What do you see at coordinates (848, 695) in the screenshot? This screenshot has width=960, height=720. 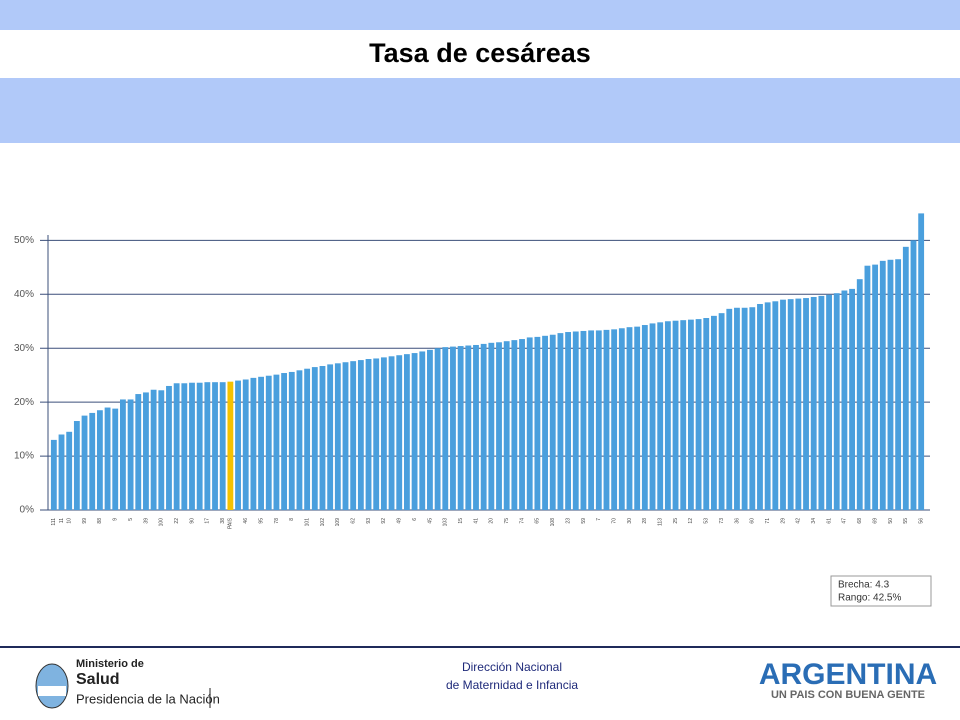 I see `brand-text: UN PAIS CON BUENA GENTE` at bounding box center [848, 695].